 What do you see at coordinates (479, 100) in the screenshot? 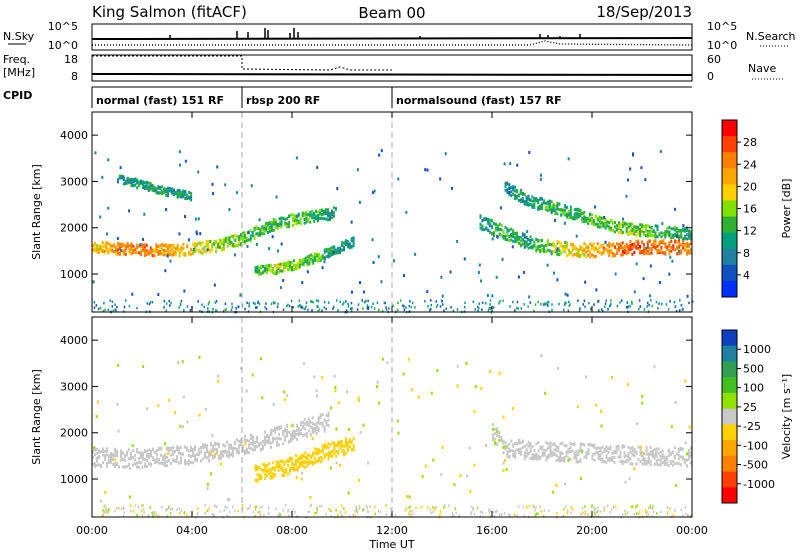
I see `mode-label: normalsound (fast) 157 RF` at bounding box center [479, 100].